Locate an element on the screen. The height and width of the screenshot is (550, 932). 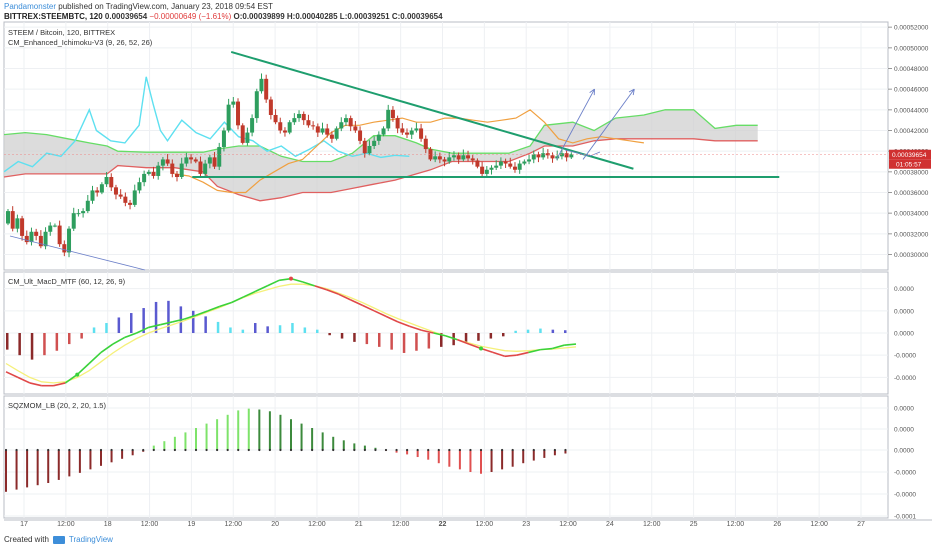
author-link: Pandamonster is located at coordinates (30, 6).